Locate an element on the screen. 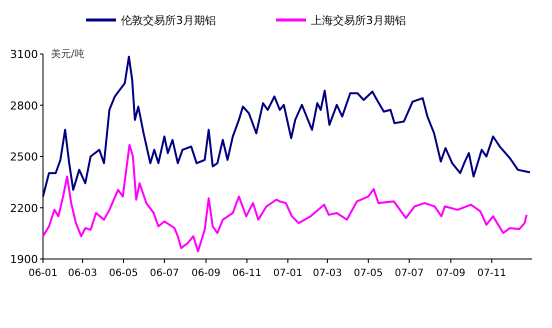 This screenshot has height=328, width=552. x-tick-label: 07-07 is located at coordinates (409, 273).